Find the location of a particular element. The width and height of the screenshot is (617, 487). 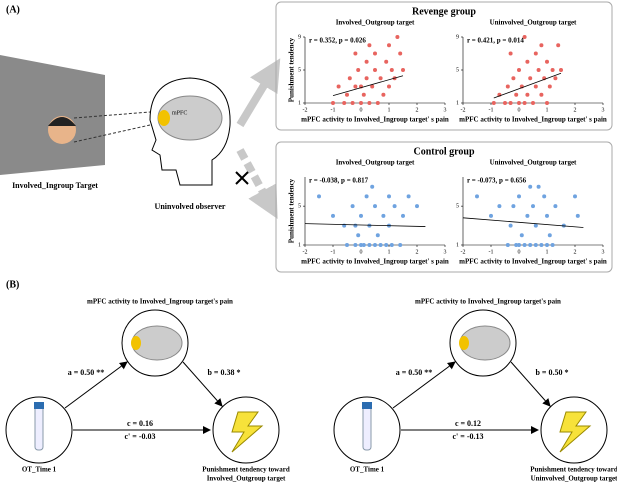

x-tick-label: -2 is located at coordinates (463, 110).